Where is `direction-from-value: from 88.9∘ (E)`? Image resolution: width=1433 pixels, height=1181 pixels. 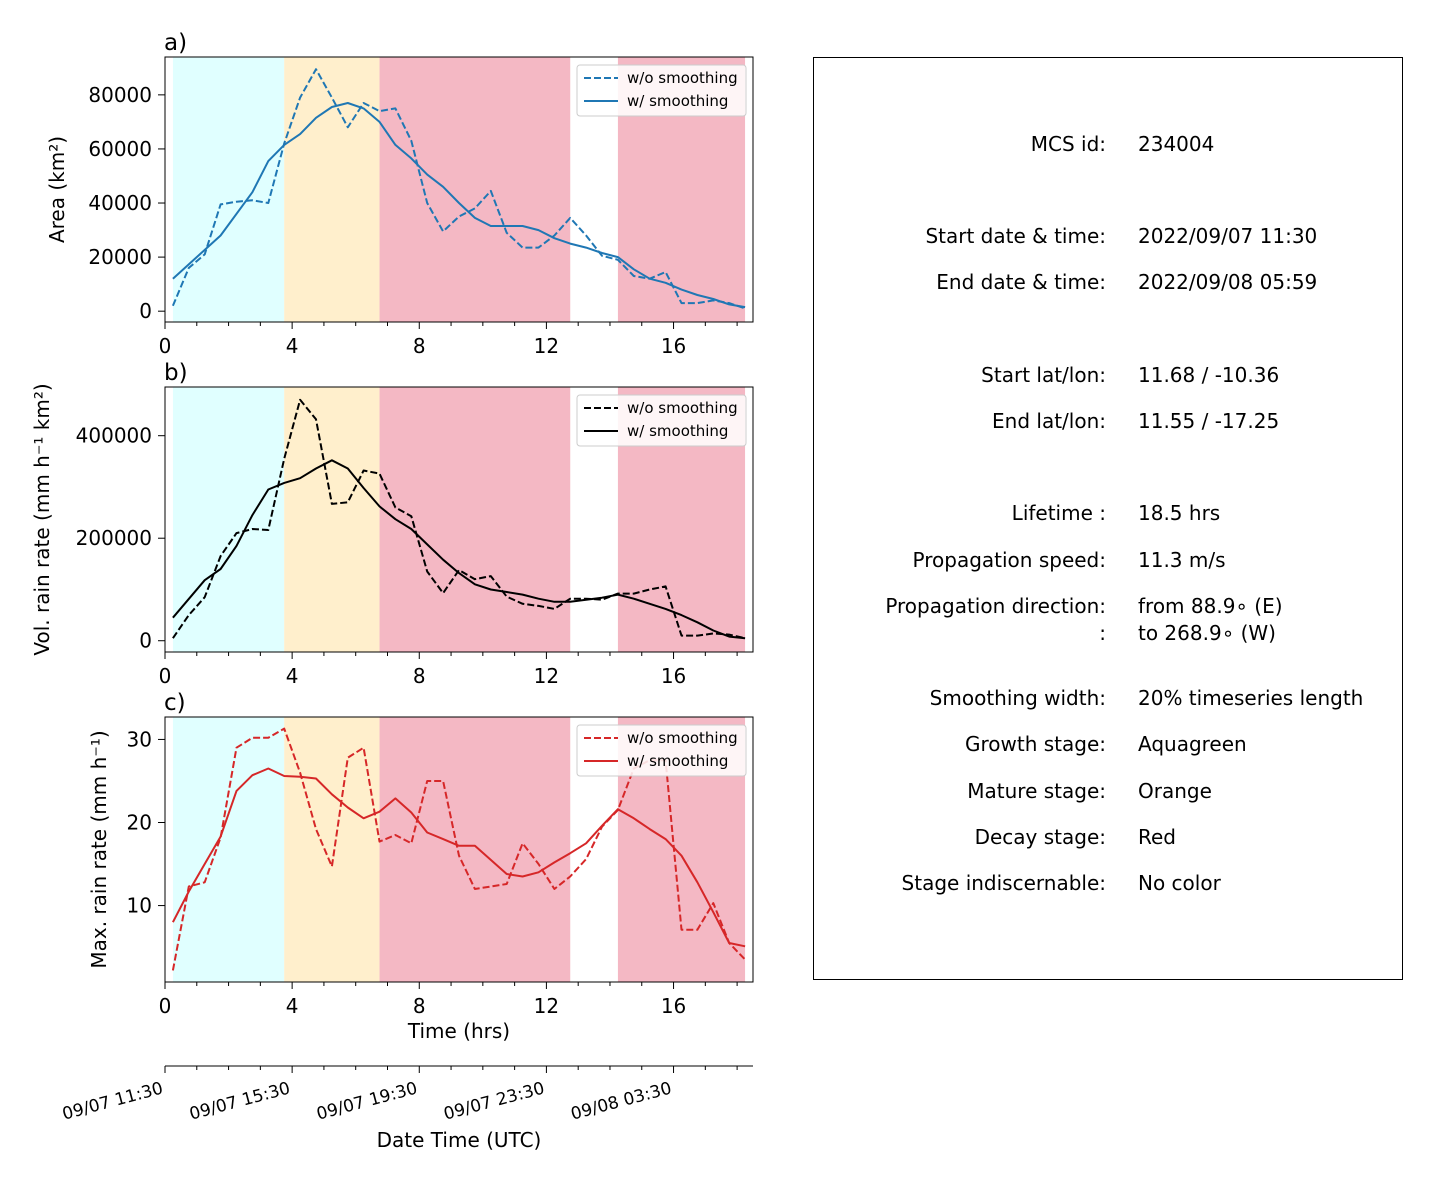
direction-from-value: from 88.9∘ (E) is located at coordinates (1210, 606).